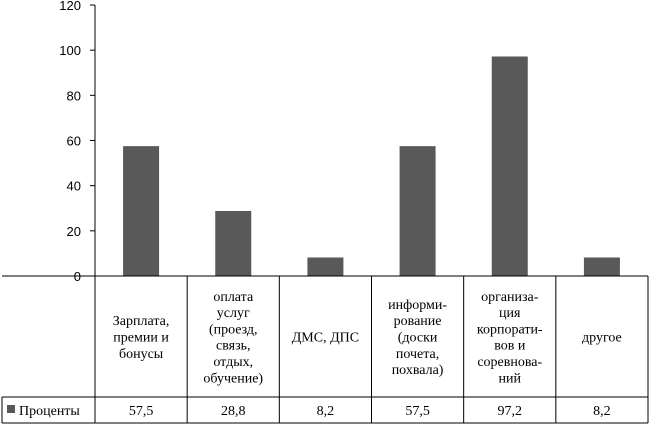 Image resolution: width=651 pixels, height=426 pixels. I want to click on legend: Проценты, so click(43, 411).